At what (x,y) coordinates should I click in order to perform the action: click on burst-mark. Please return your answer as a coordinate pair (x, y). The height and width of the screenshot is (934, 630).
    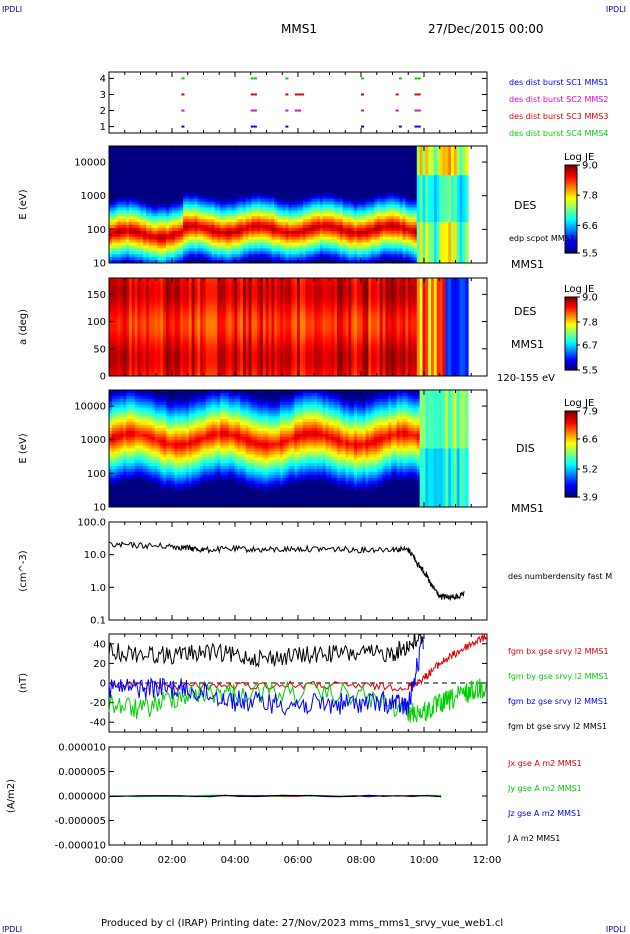
    Looking at the image, I should click on (419, 110).